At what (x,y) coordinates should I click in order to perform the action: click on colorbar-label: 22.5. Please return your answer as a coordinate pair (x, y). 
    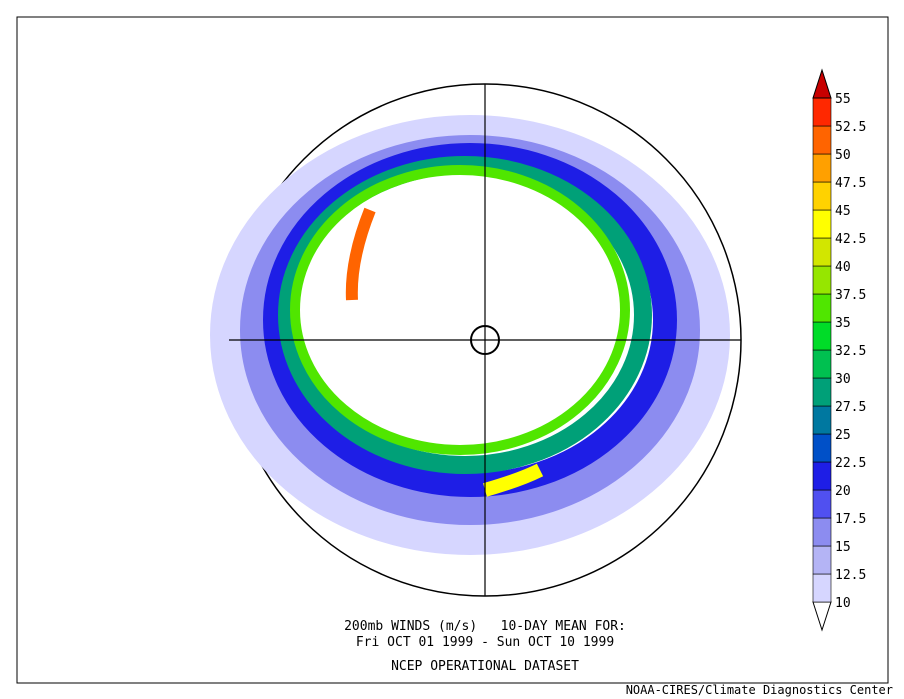
    Looking at the image, I should click on (850, 463).